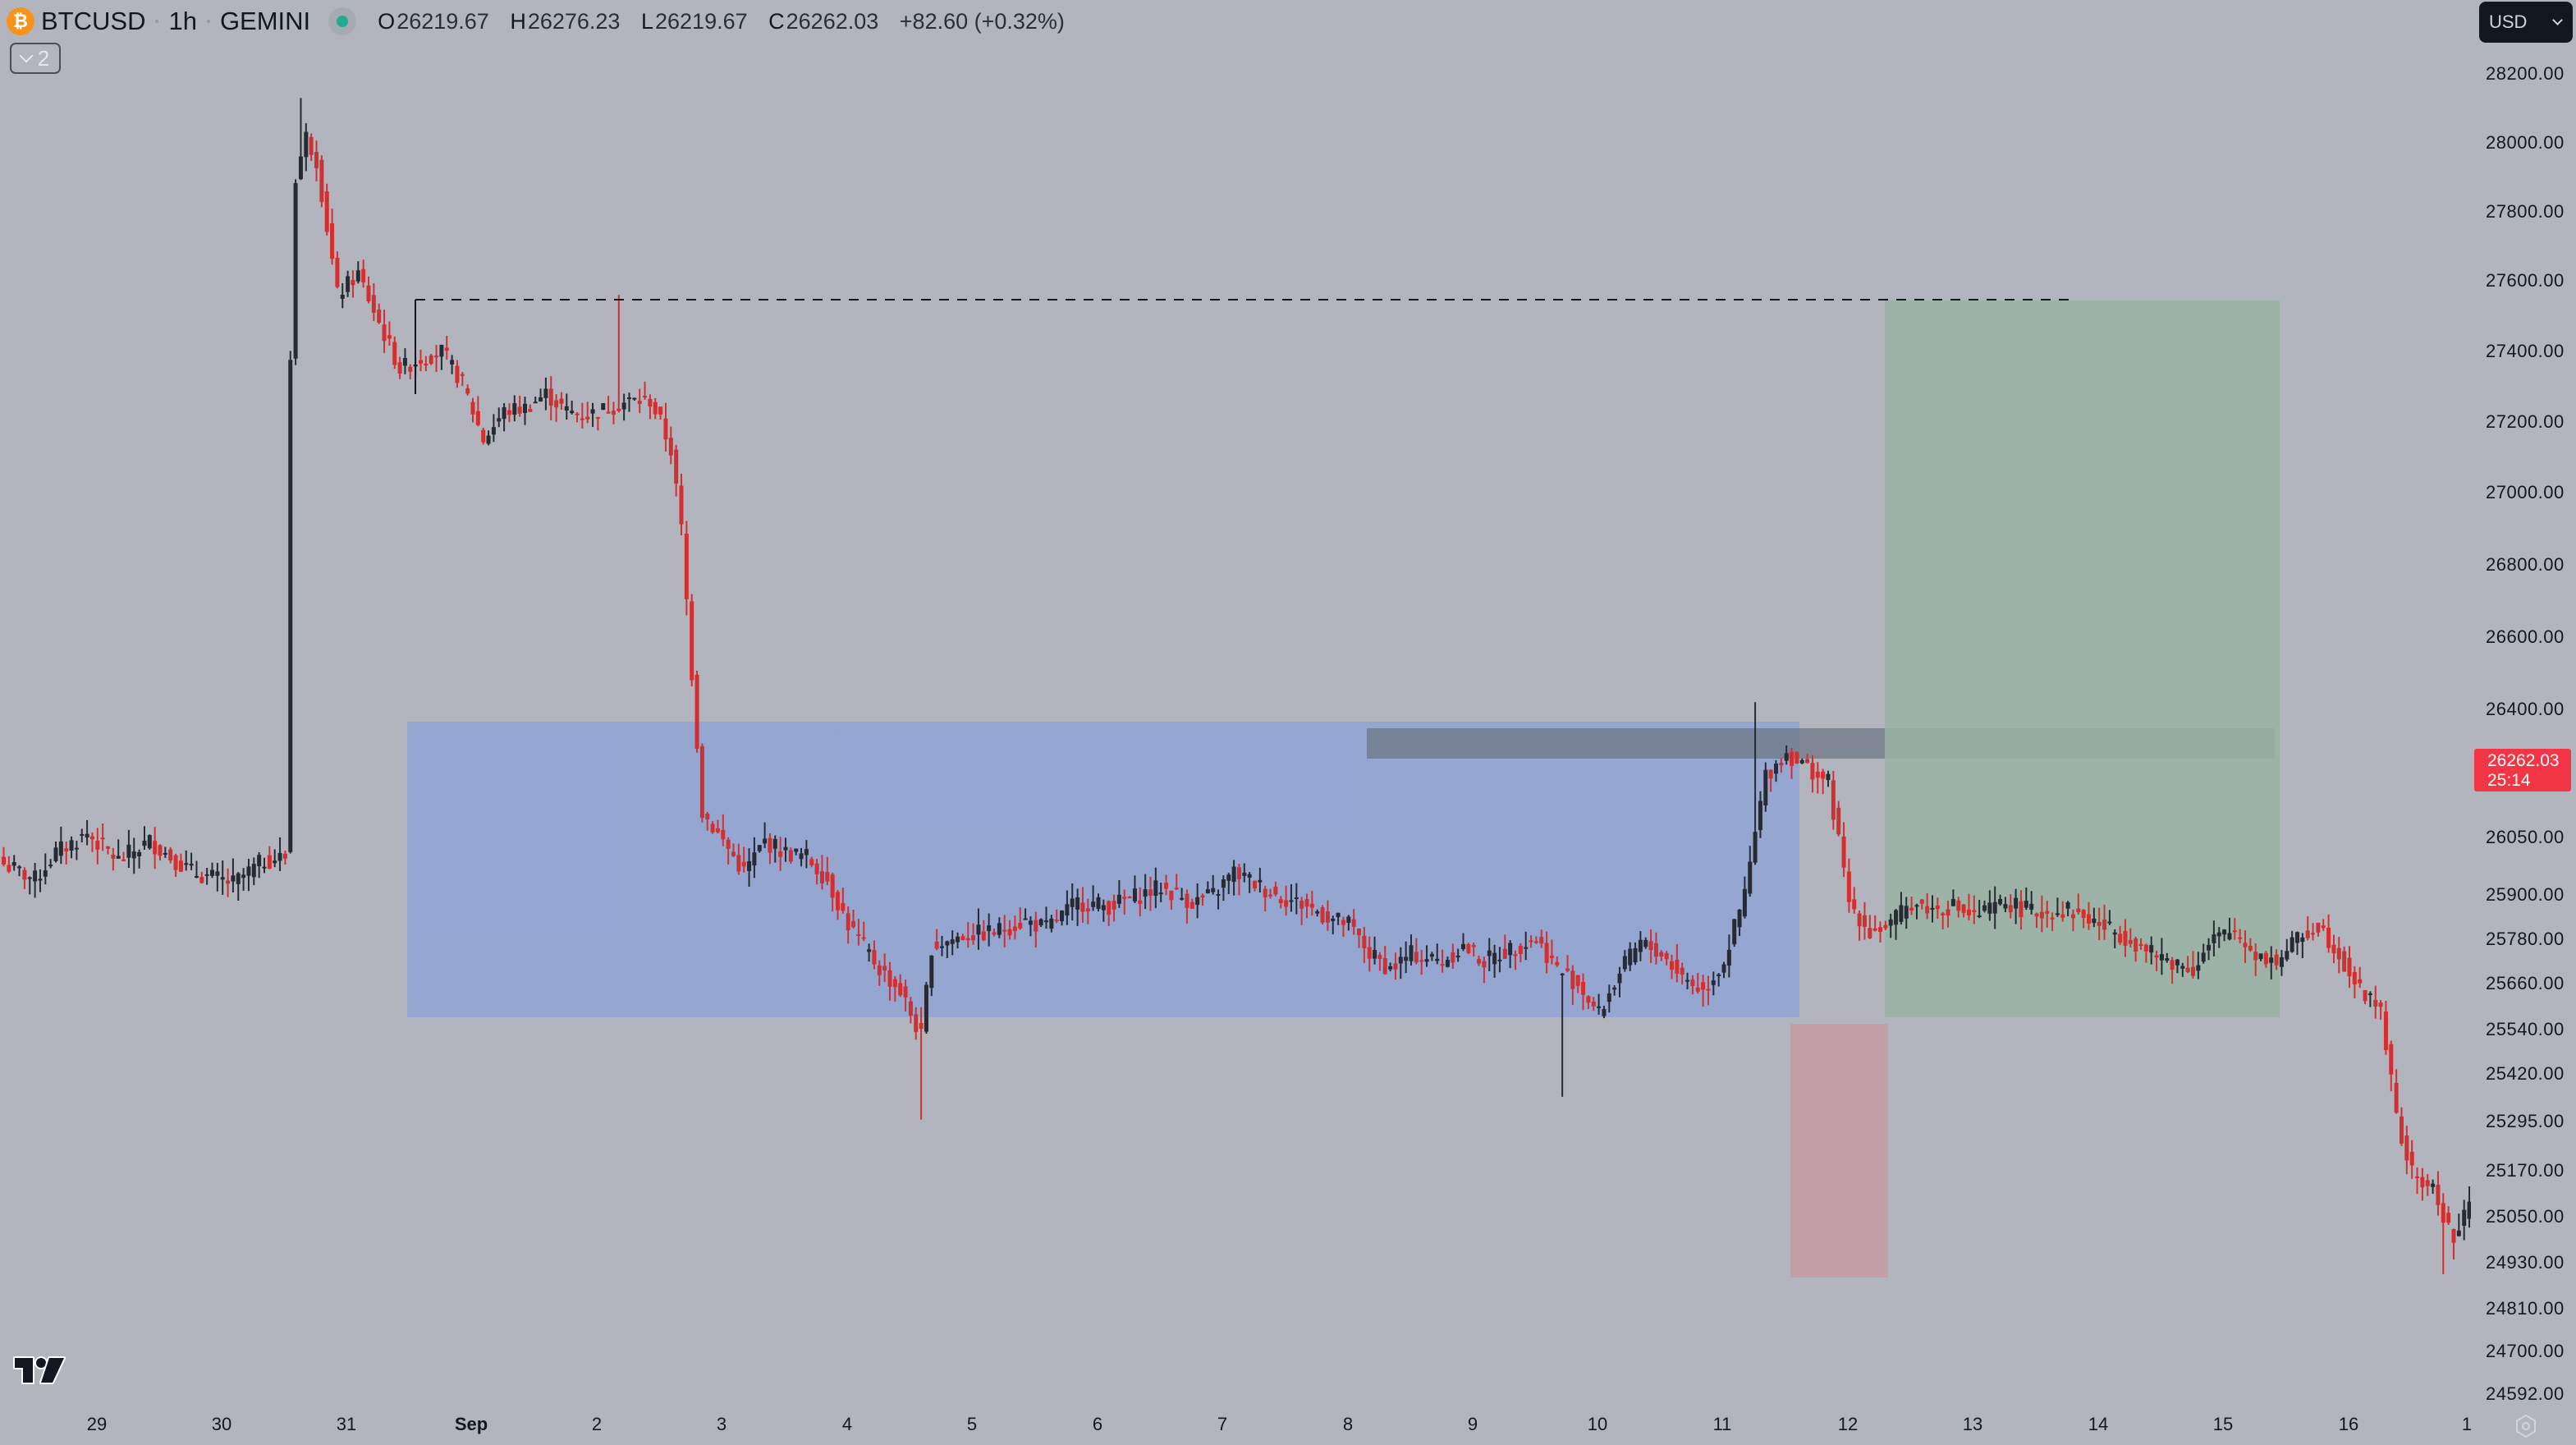 The width and height of the screenshot is (2576, 1445). What do you see at coordinates (2526, 1262) in the screenshot?
I see `price-tick-label: 24930.00` at bounding box center [2526, 1262].